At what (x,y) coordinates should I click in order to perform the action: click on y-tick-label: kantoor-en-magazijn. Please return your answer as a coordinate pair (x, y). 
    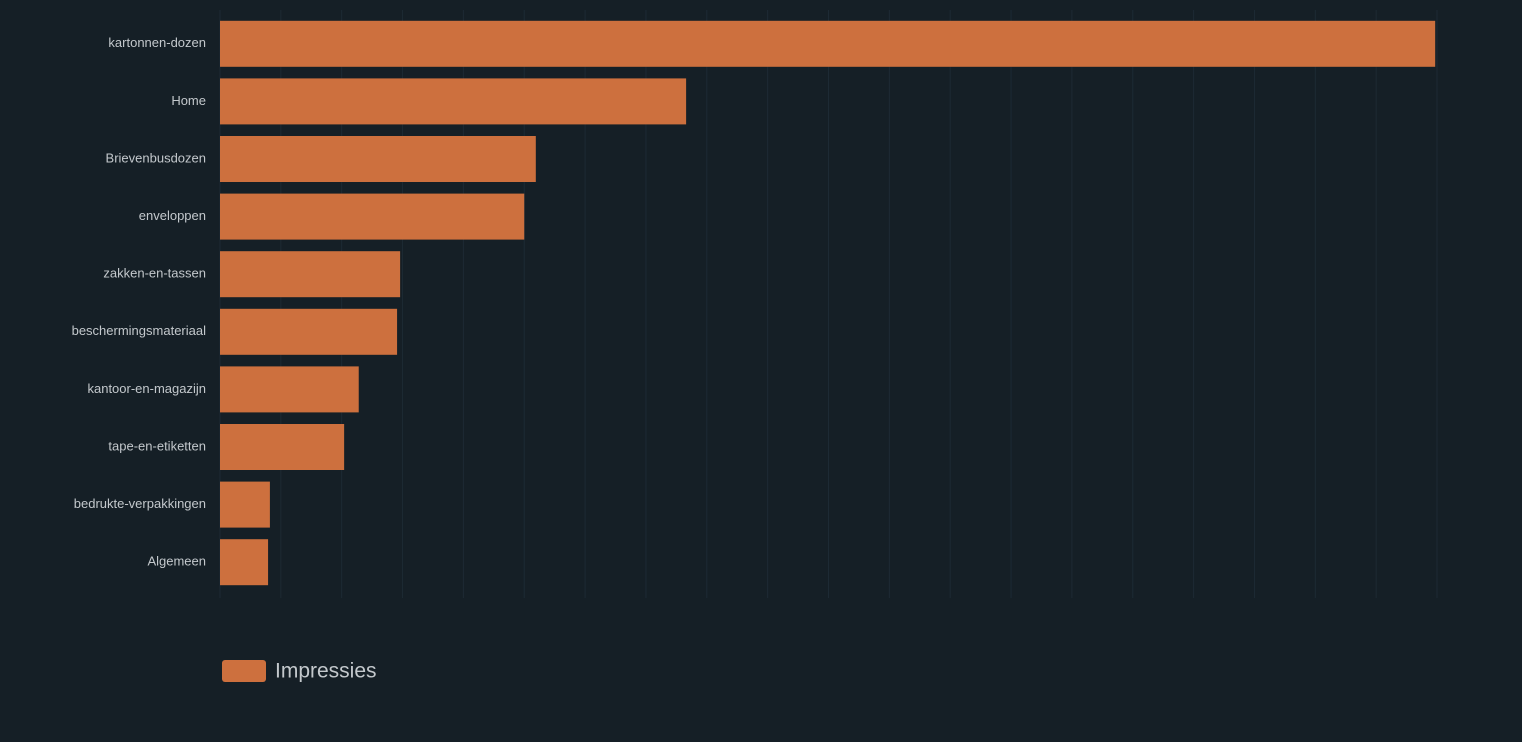
    Looking at the image, I should click on (146, 388).